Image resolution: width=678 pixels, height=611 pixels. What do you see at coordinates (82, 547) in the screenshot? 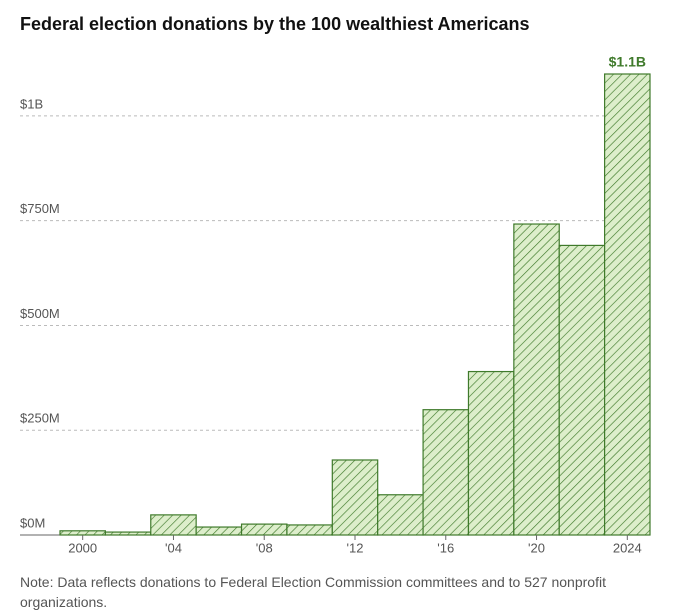
I see `x-tick-label: 2000` at bounding box center [82, 547].